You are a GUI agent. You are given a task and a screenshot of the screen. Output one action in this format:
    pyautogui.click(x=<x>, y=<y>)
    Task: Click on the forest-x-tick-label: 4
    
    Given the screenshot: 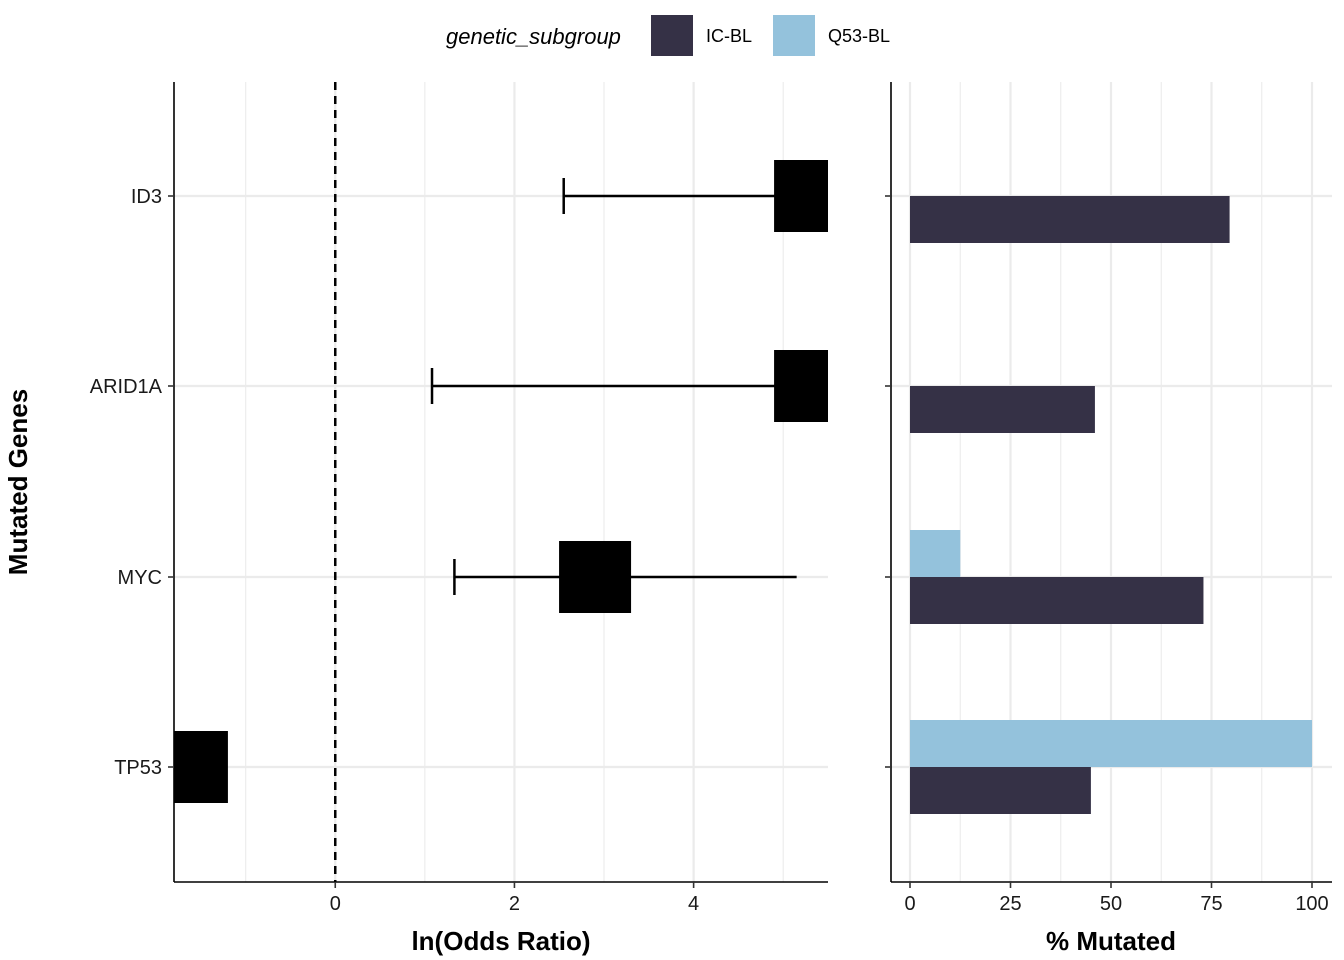 What is the action you would take?
    pyautogui.click(x=693, y=904)
    